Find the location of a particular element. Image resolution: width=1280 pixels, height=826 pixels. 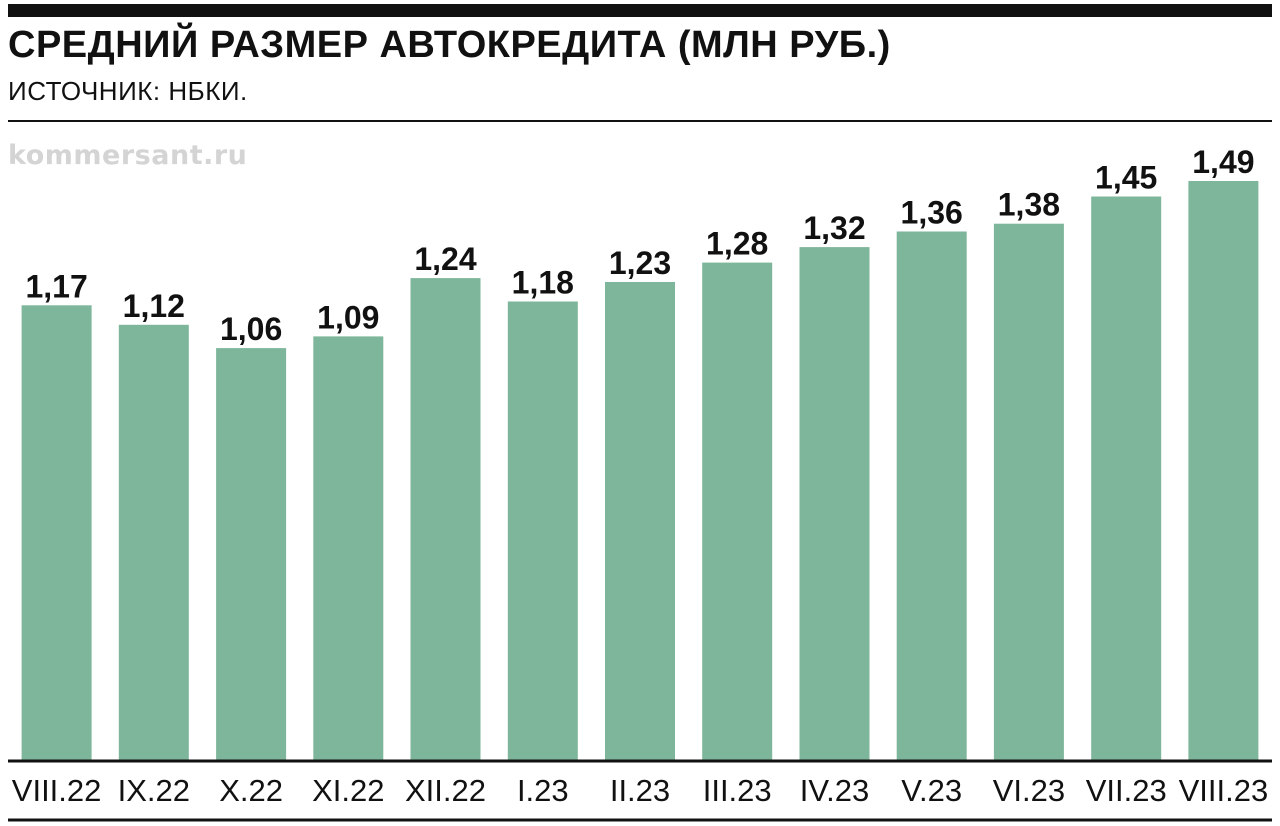

bar-VII.23 is located at coordinates (1126, 478).